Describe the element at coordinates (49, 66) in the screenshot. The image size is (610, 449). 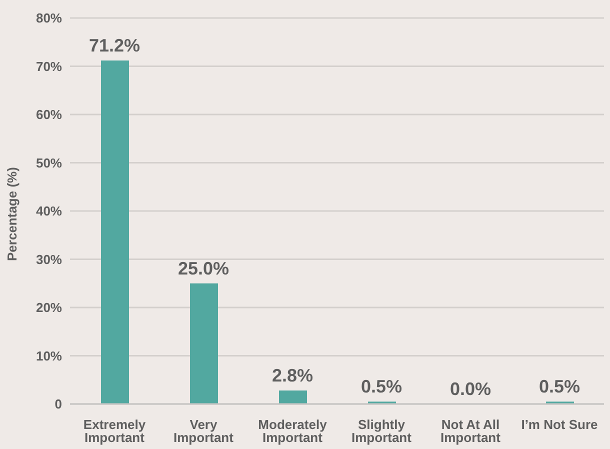
I see `y-tick-label: 70%` at that location.